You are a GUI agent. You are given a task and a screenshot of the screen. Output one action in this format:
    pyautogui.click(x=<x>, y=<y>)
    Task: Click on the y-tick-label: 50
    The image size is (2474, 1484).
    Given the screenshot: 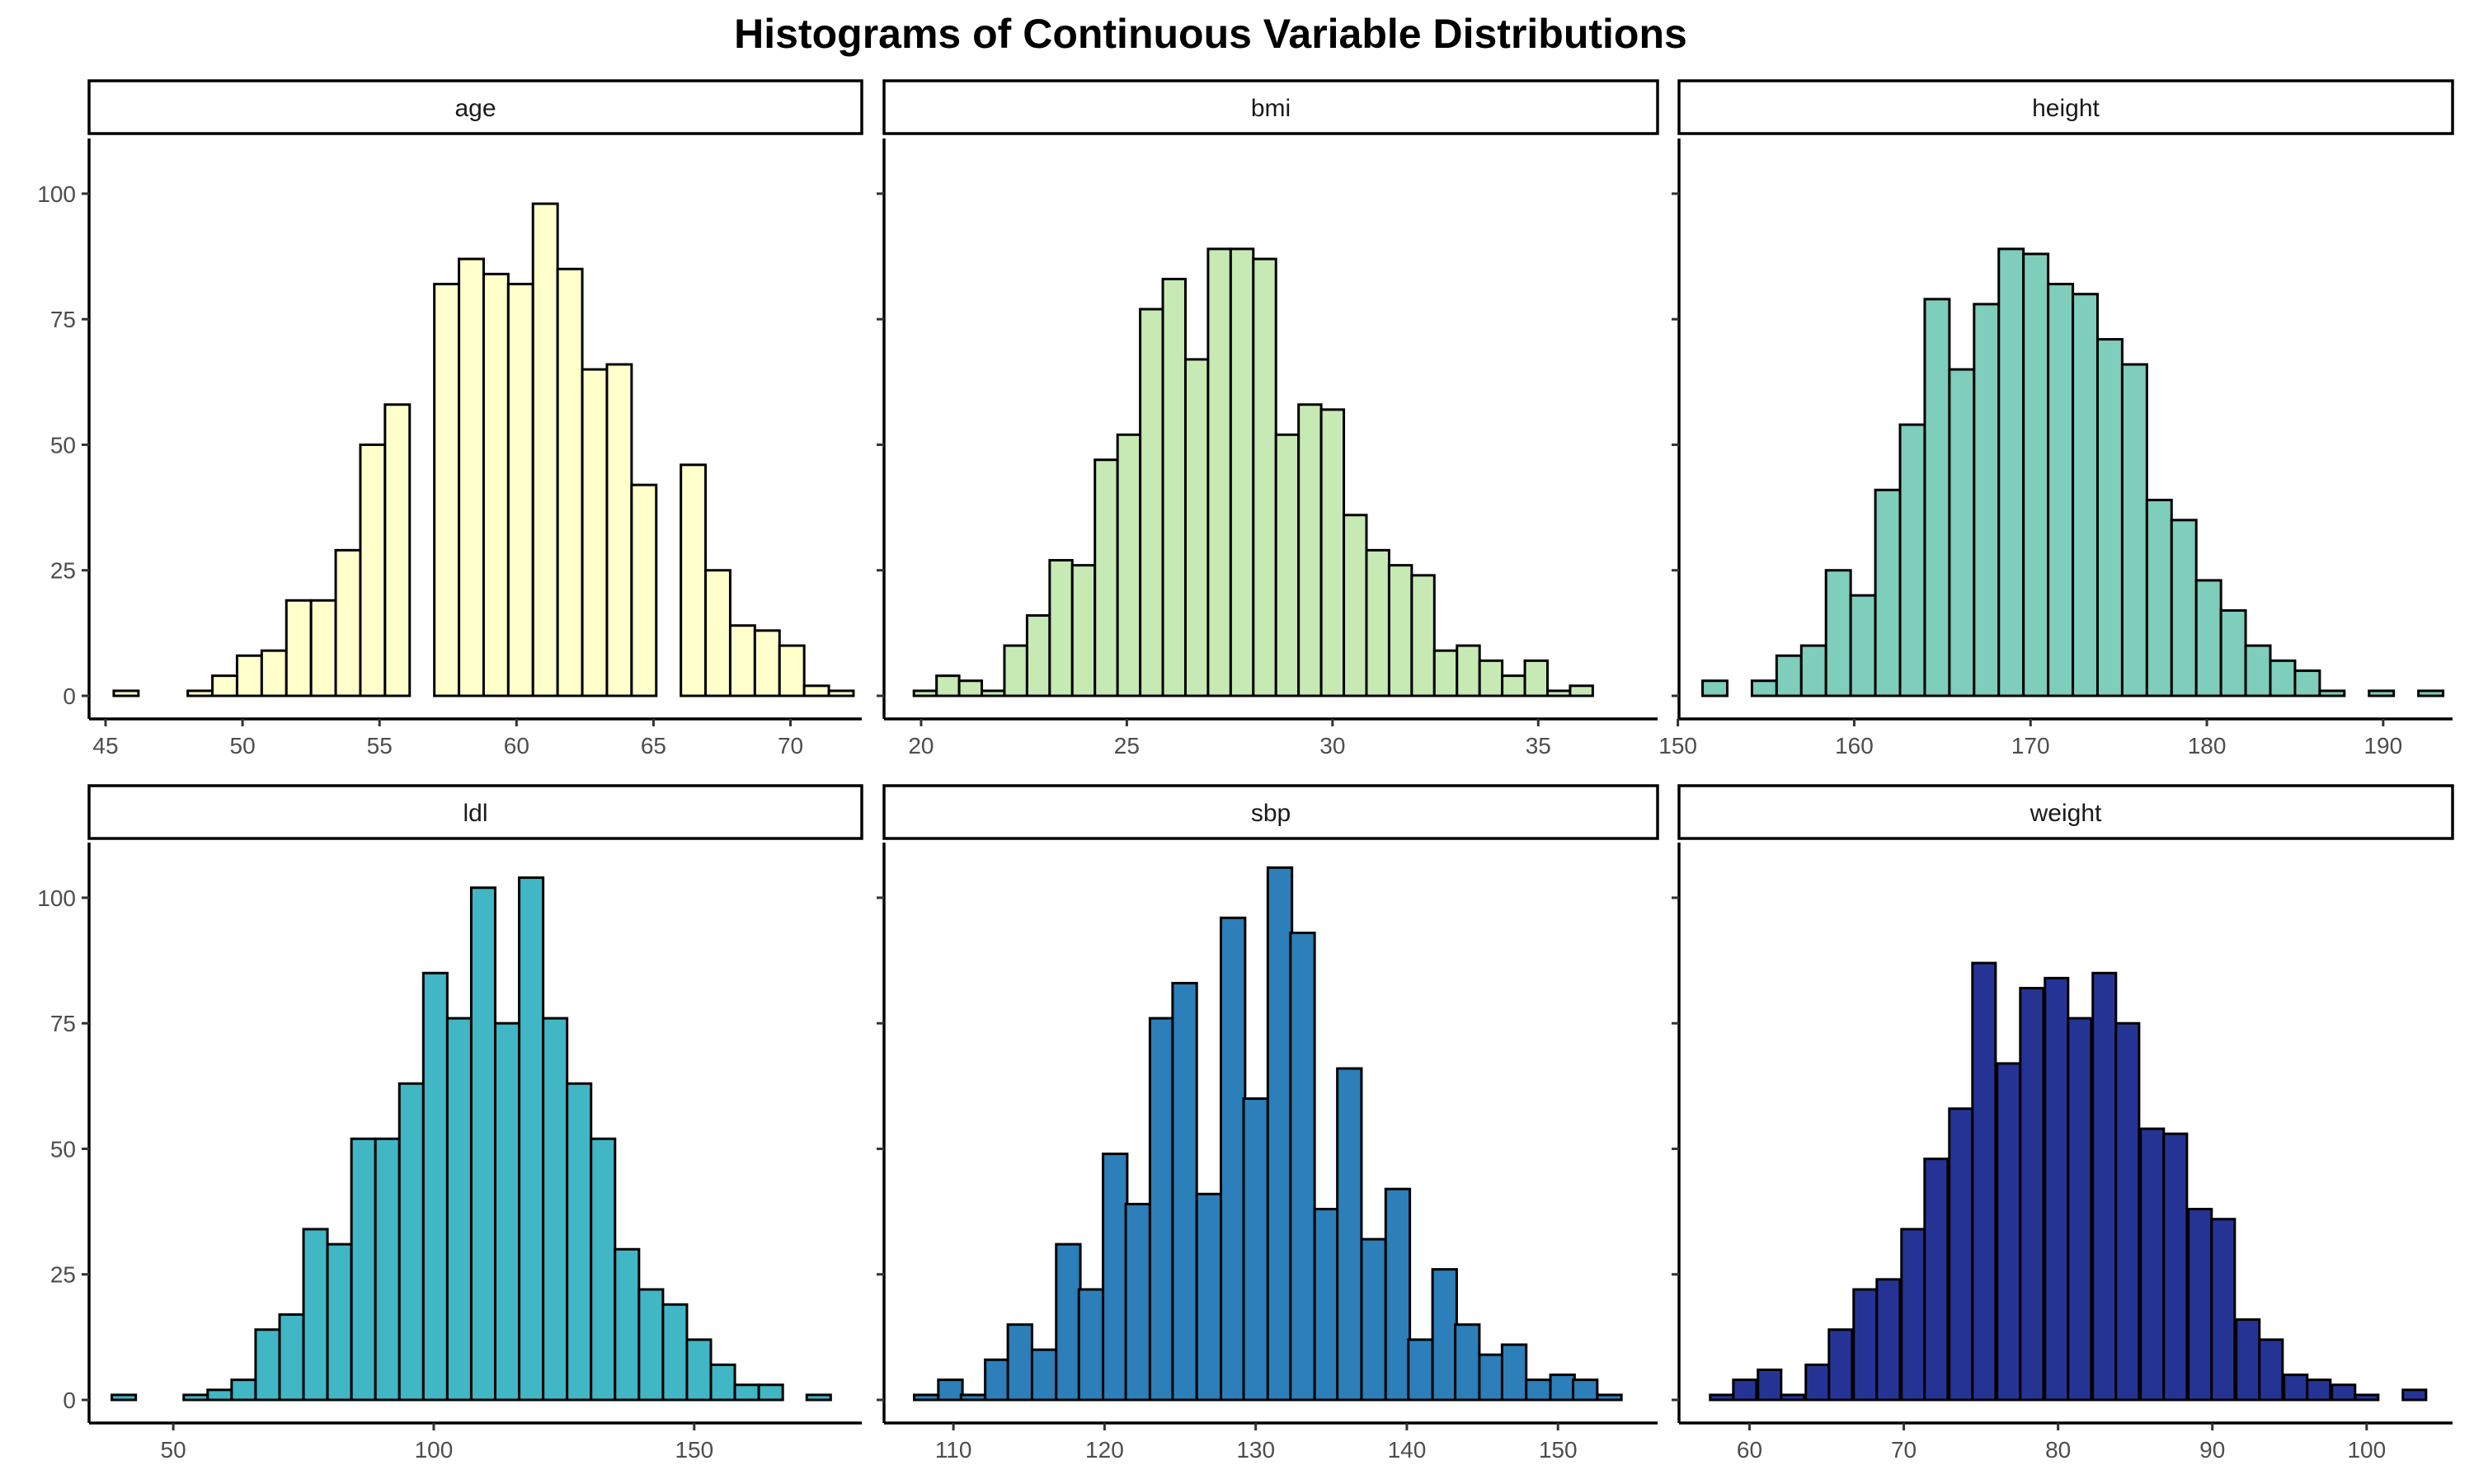 What is the action you would take?
    pyautogui.click(x=63, y=445)
    